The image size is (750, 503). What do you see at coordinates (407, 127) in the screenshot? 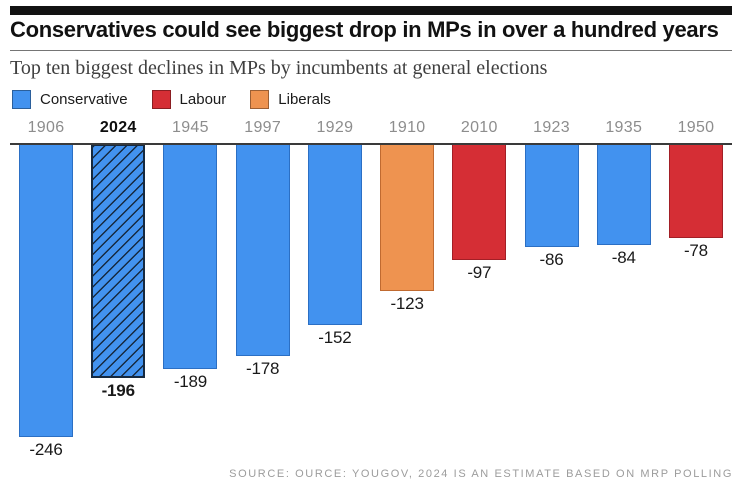
I see `year-label: 1910` at bounding box center [407, 127].